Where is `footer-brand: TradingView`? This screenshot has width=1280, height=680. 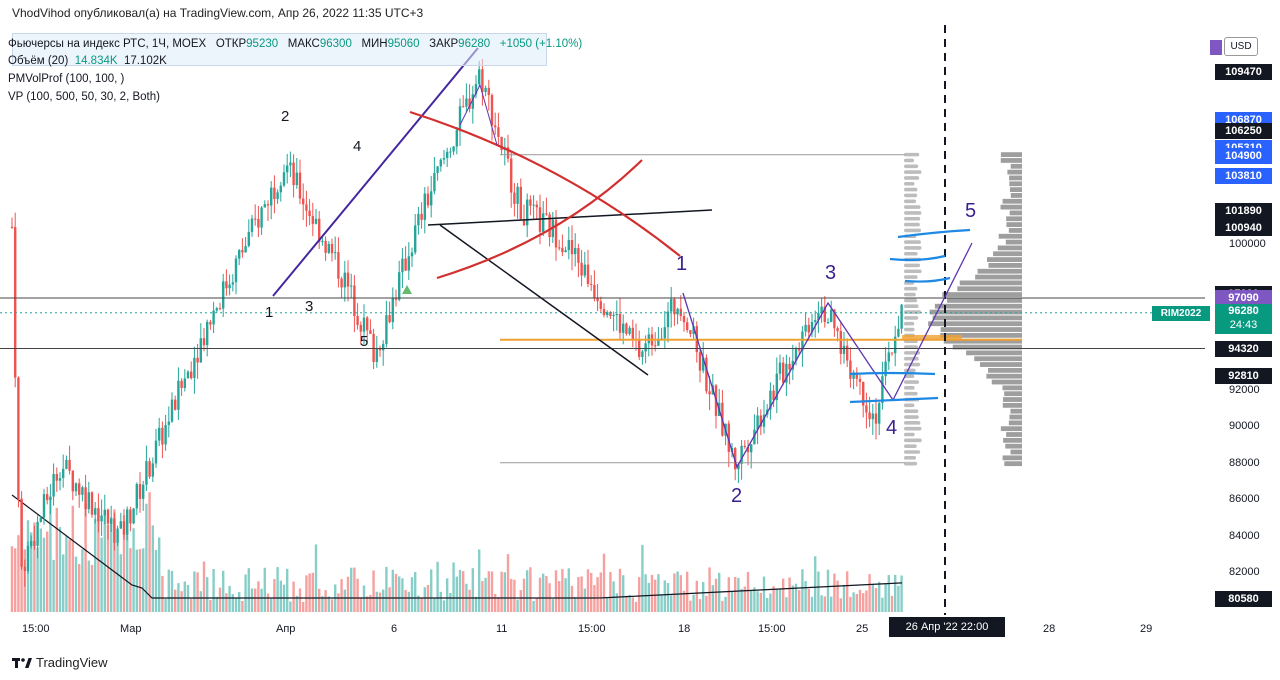
footer-brand: TradingView is located at coordinates (60, 662).